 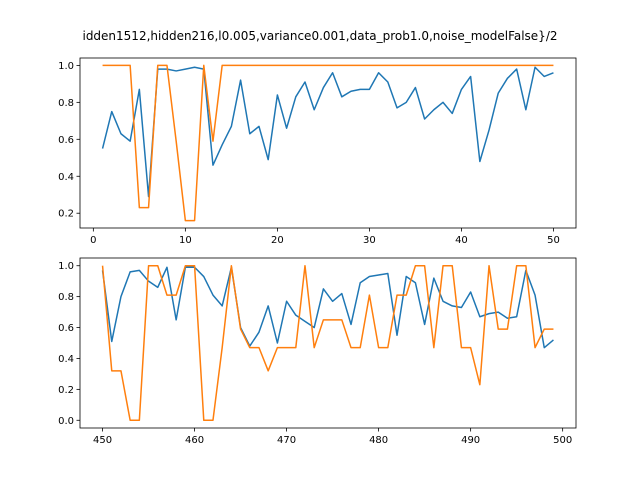 I want to click on x-tick-label: 490, so click(x=470, y=440).